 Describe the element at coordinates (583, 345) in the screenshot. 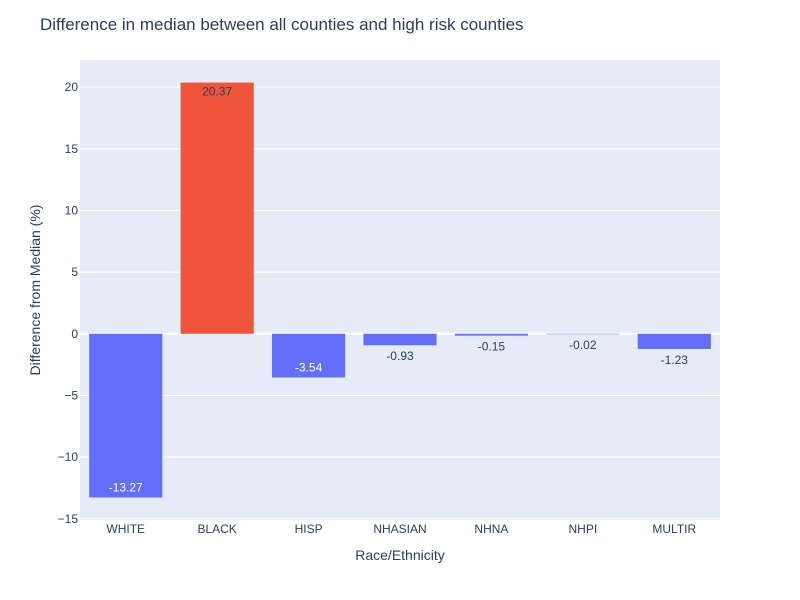

I see `bar-value-label: -0.02` at that location.